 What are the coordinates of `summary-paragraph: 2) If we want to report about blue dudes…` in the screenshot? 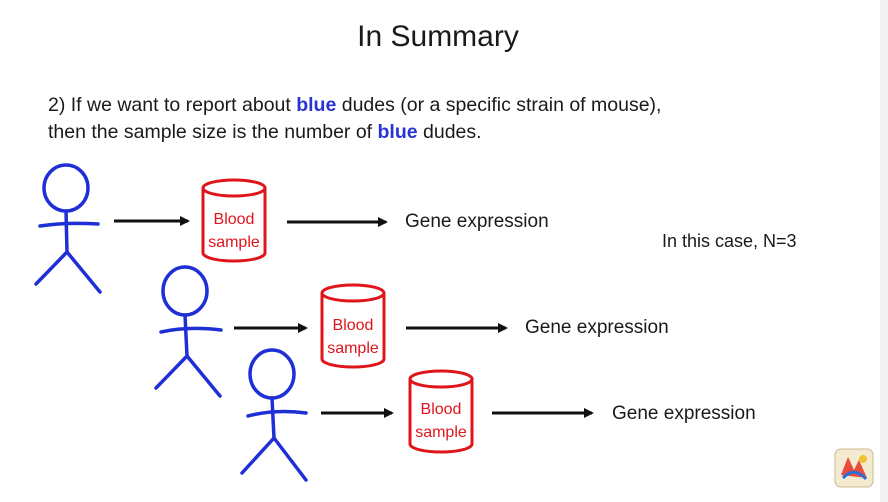 It's located at (358, 119).